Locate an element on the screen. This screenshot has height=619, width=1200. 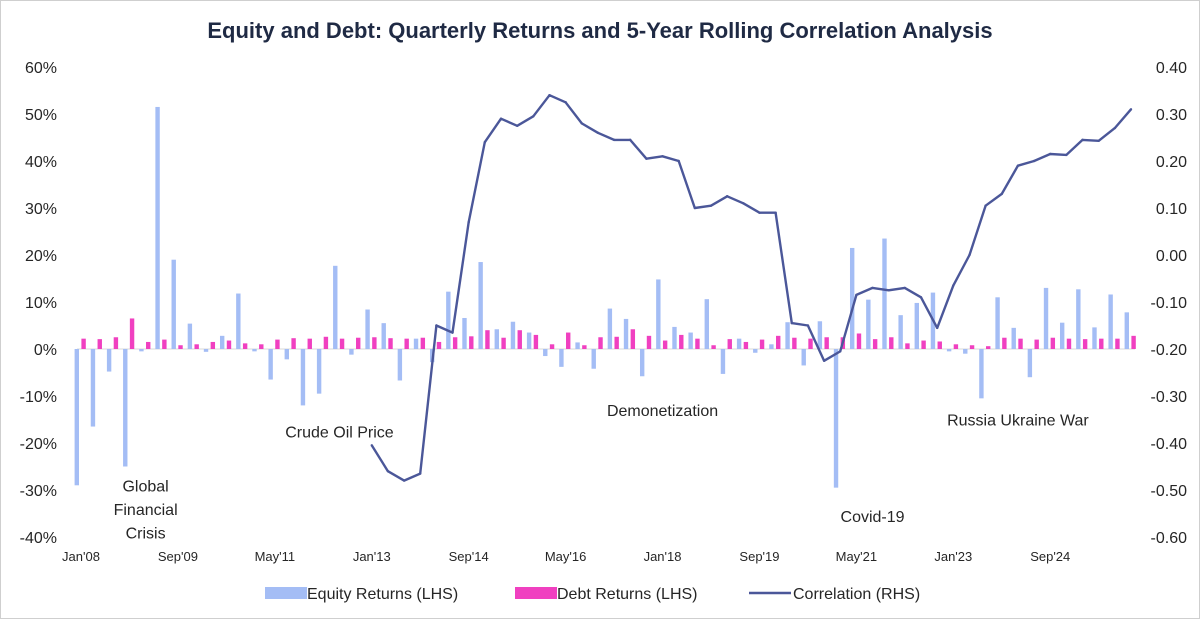
y-left-tick-label: -30% is located at coordinates (38, 491).